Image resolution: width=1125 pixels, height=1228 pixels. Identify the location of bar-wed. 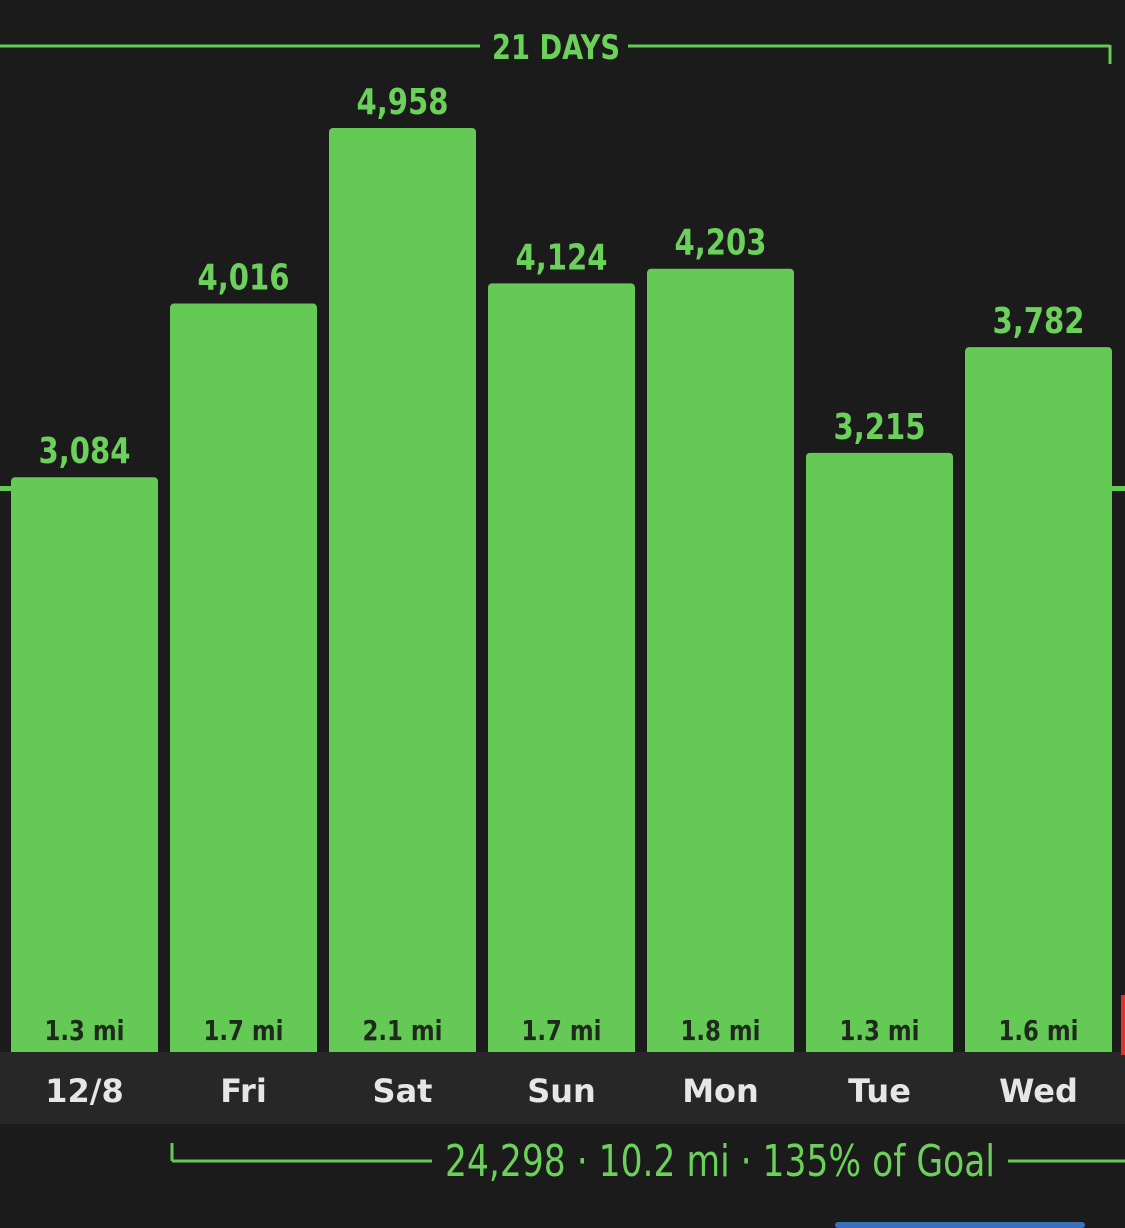
(1038, 700).